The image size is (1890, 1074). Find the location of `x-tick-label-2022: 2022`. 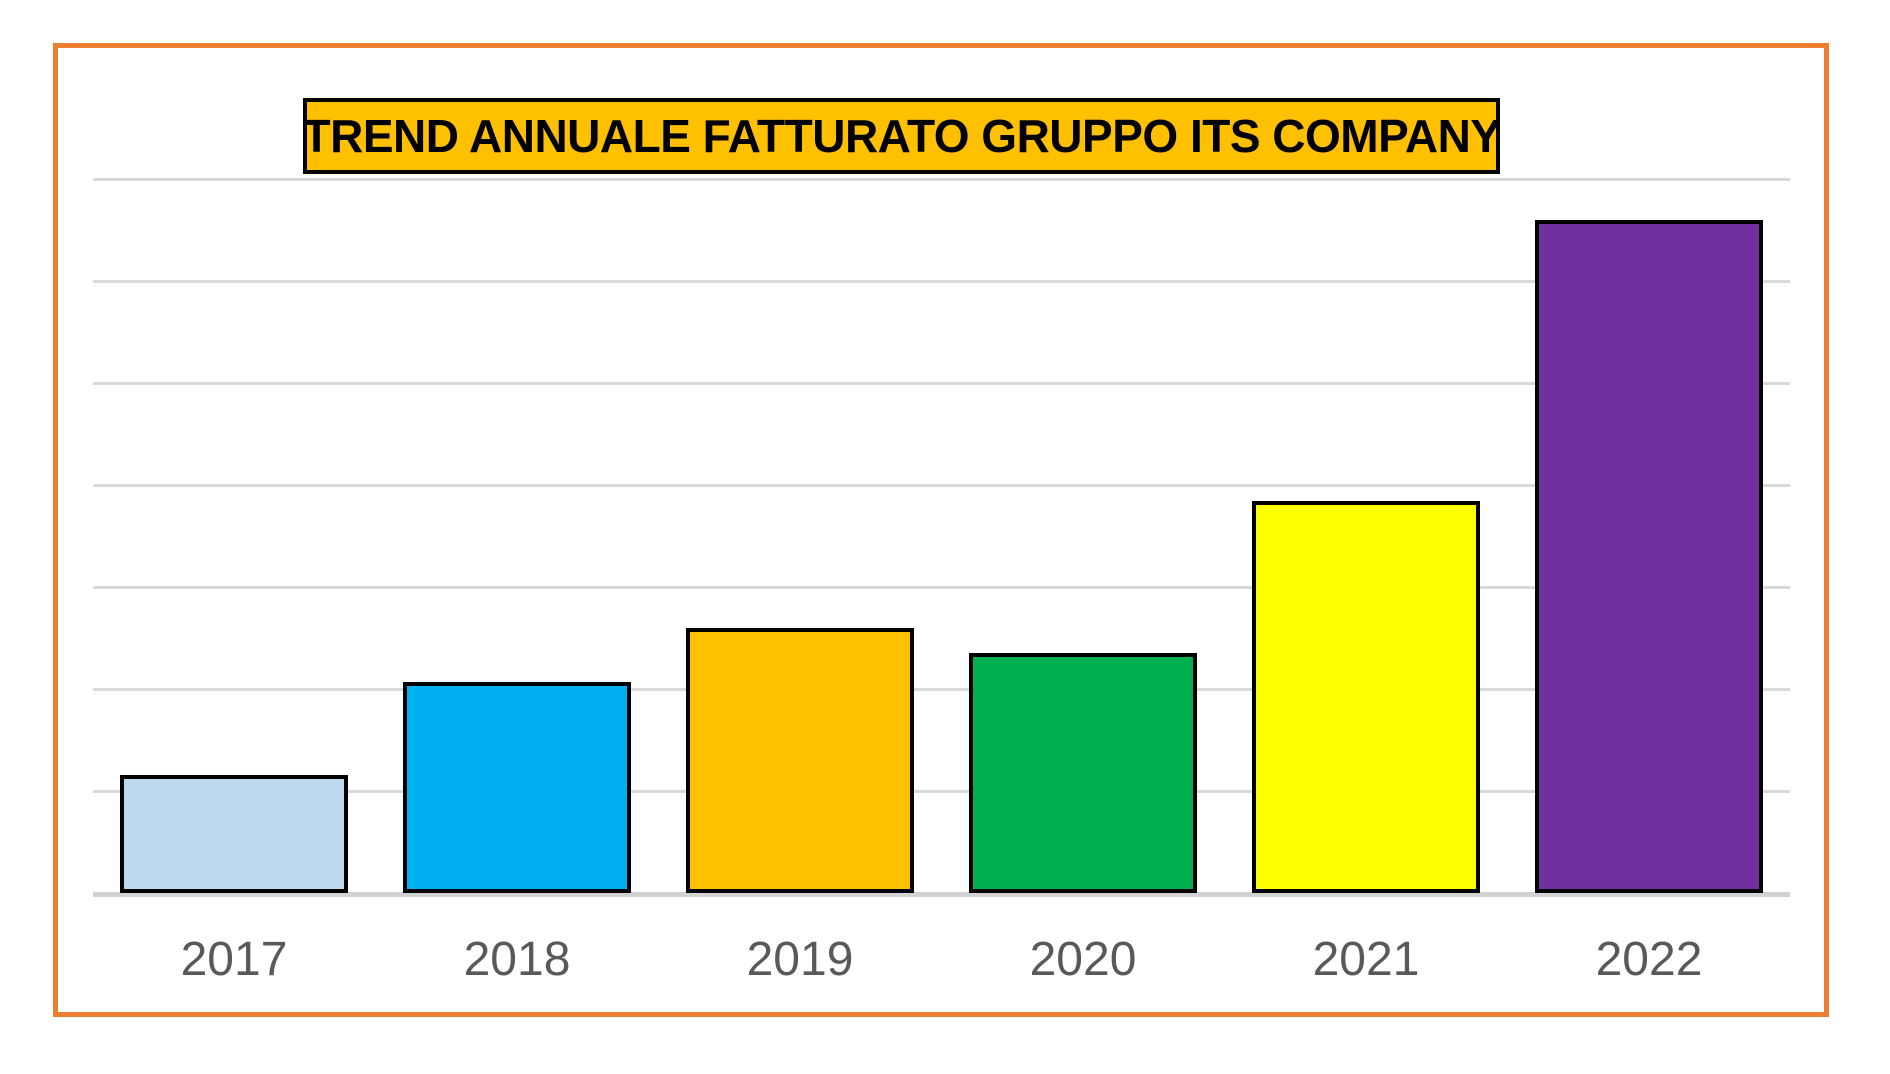

x-tick-label-2022: 2022 is located at coordinates (1649, 959).